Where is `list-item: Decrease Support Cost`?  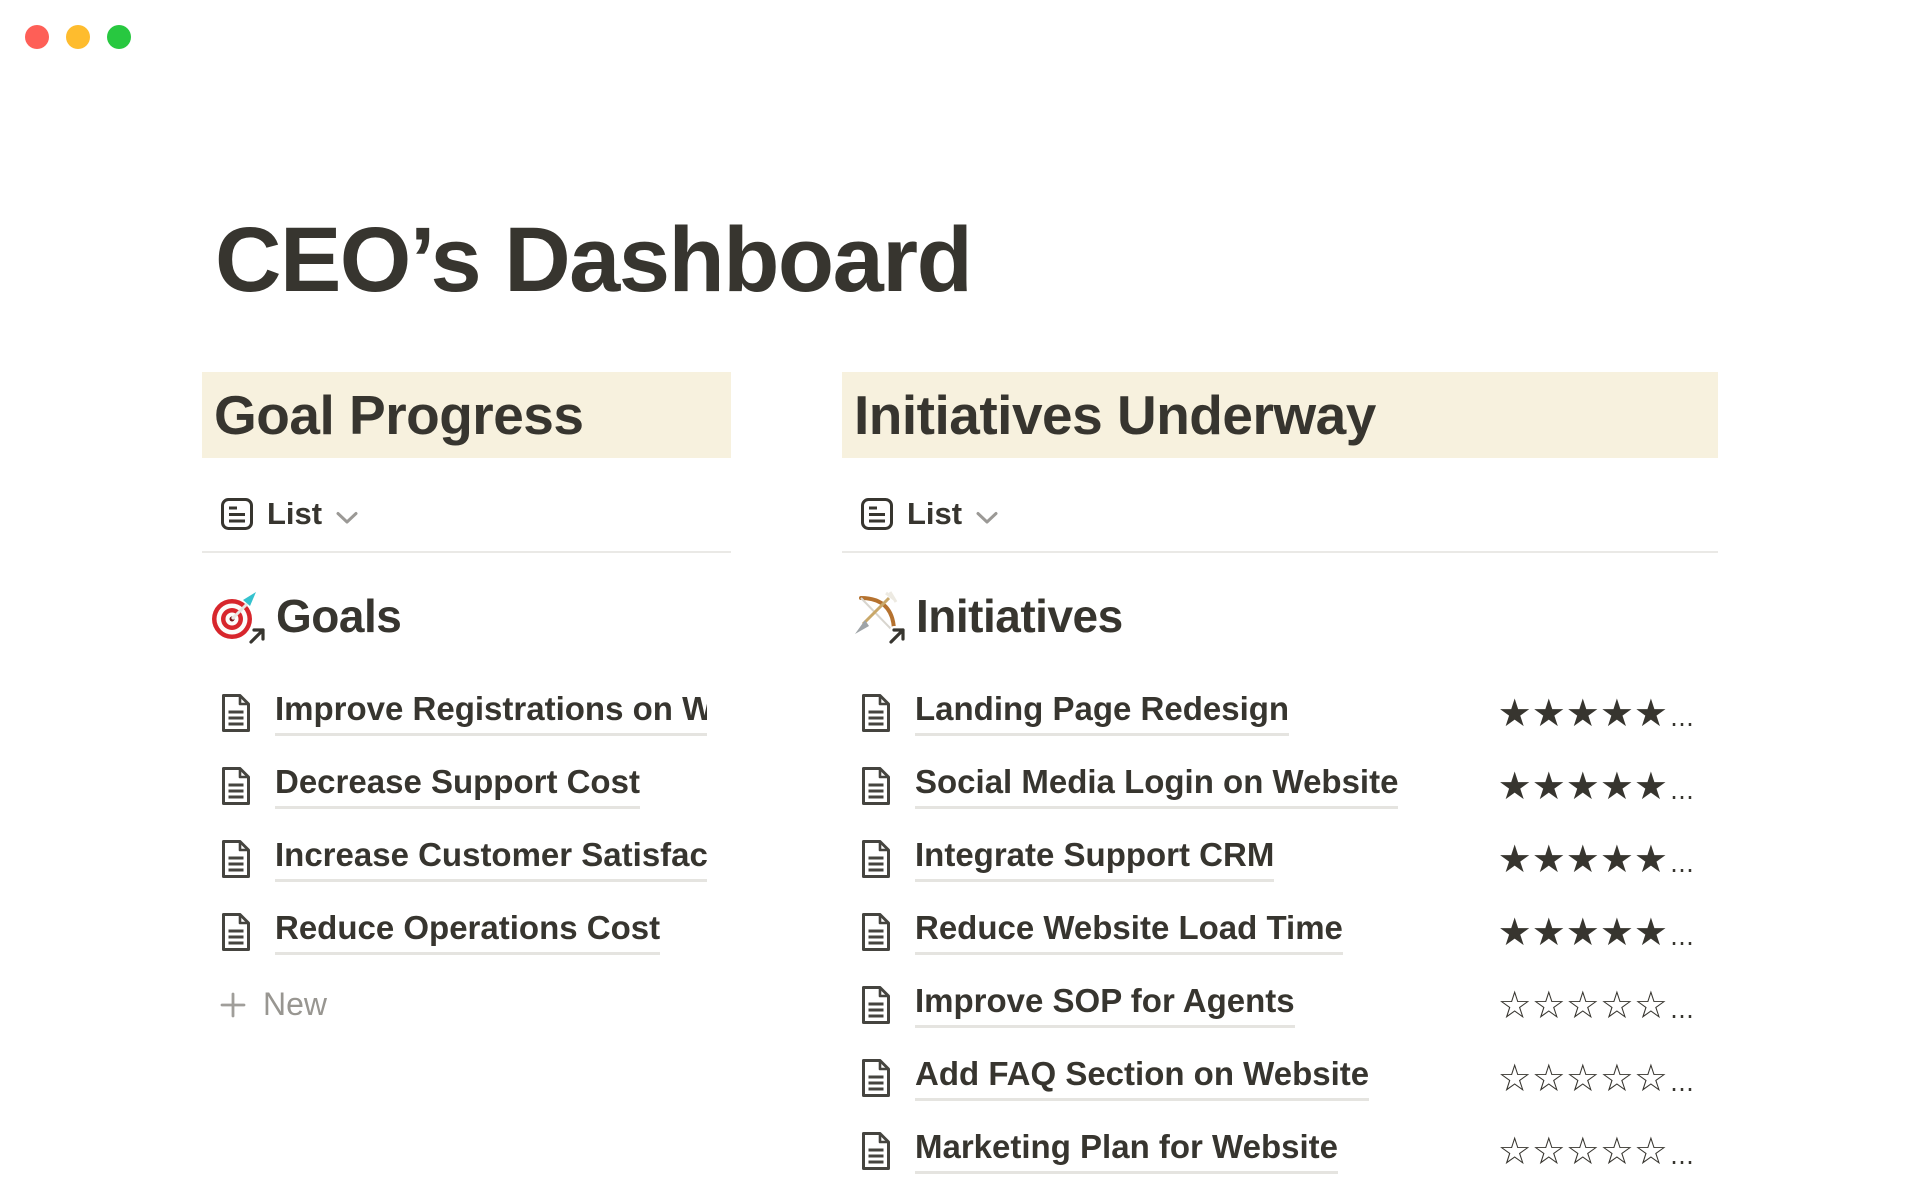 list-item: Decrease Support Cost is located at coordinates (466, 785).